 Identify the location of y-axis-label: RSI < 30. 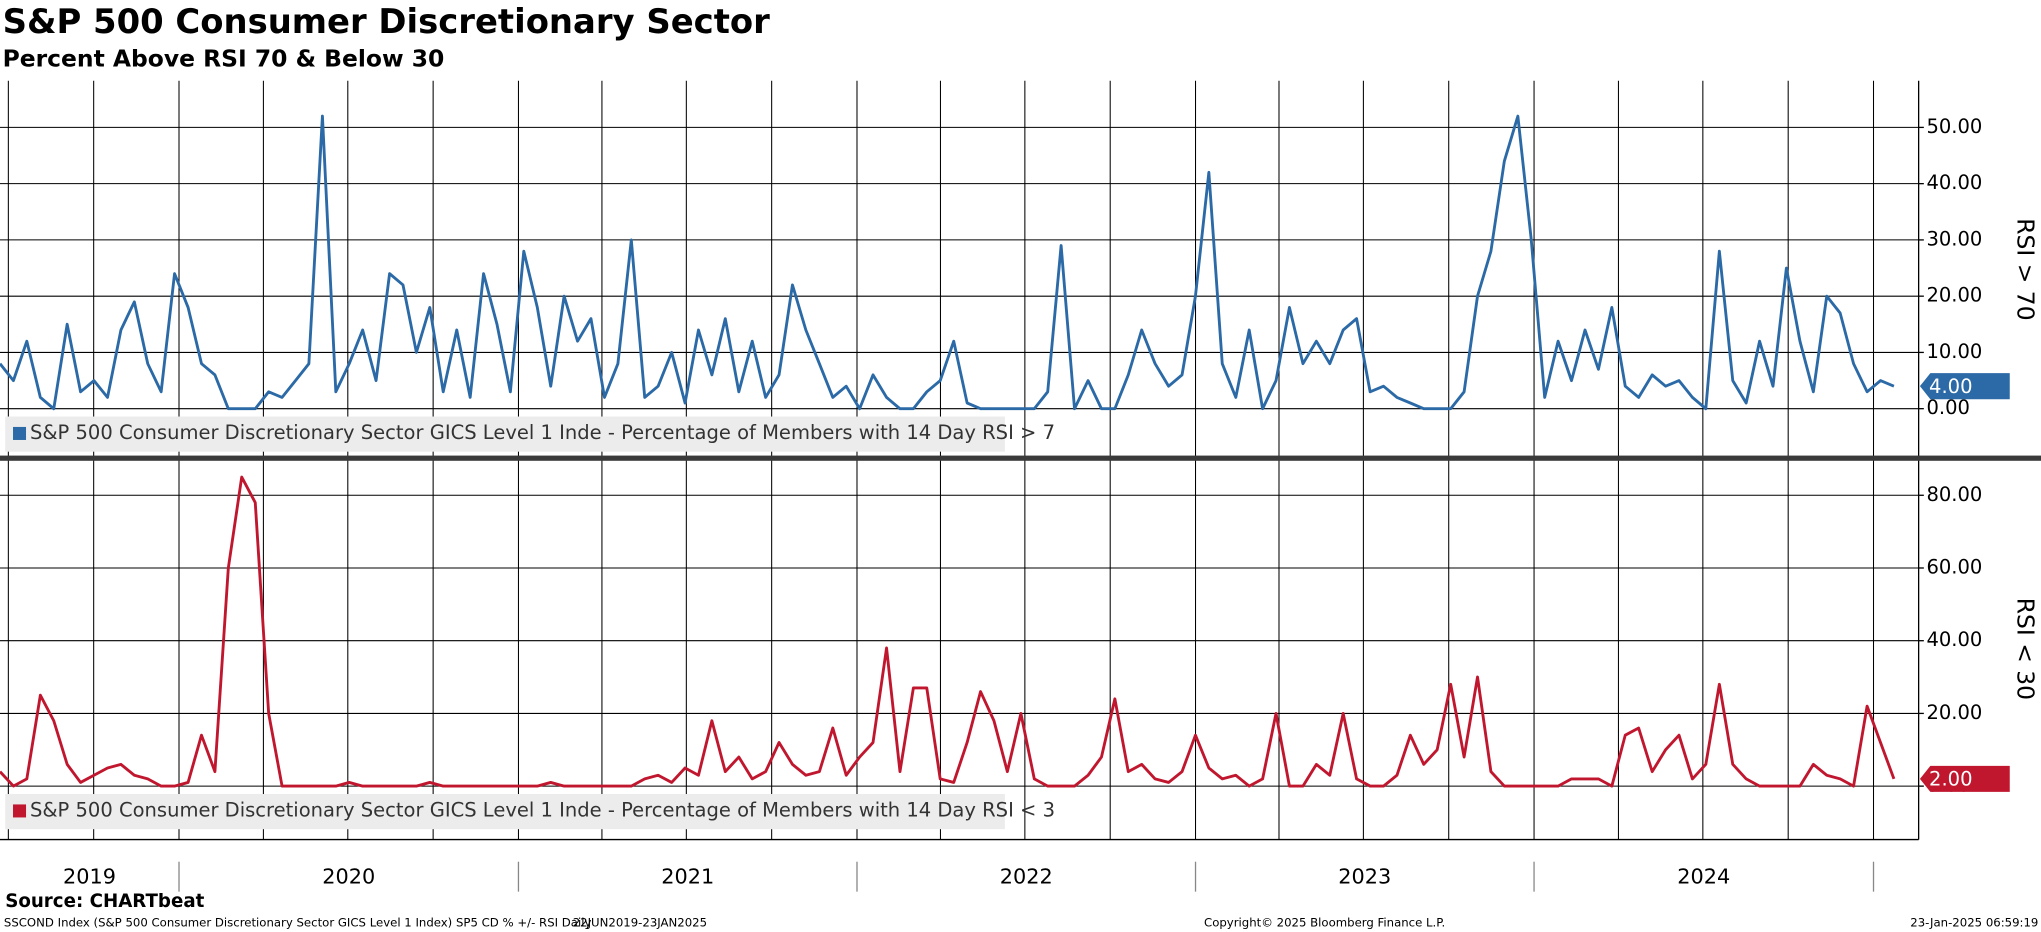
(2026, 649).